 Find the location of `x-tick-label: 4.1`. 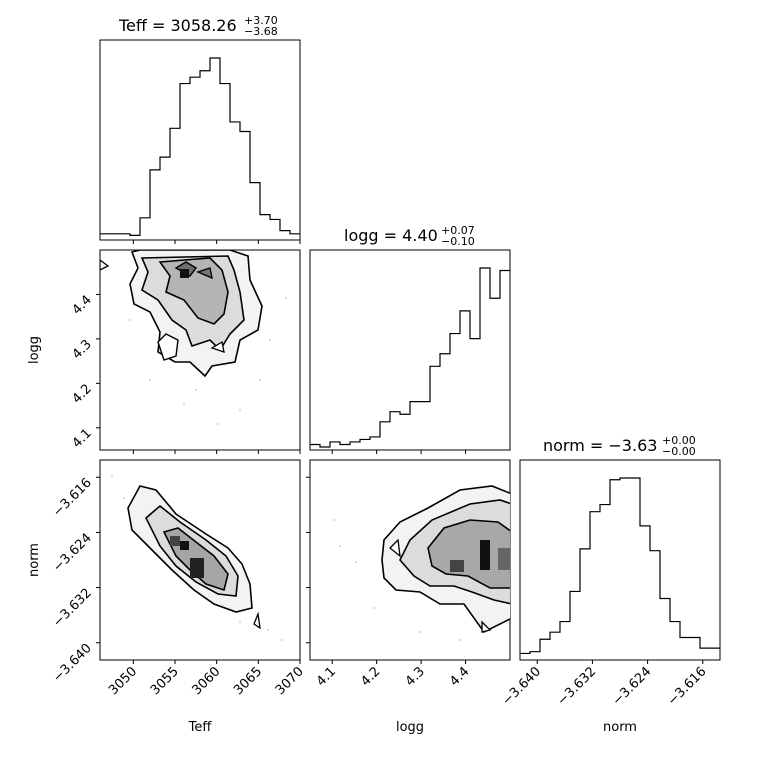

x-tick-label: 4.1 is located at coordinates (326, 676).